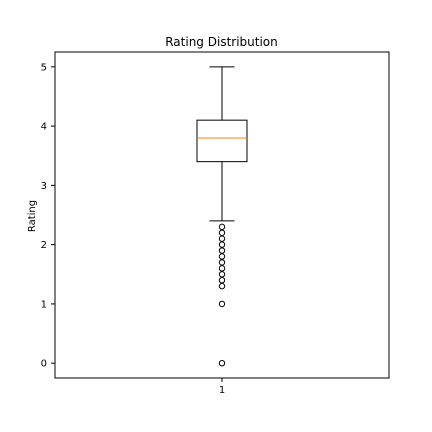 This screenshot has width=432, height=432. What do you see at coordinates (44, 245) in the screenshot?
I see `y-tick-label: 2` at bounding box center [44, 245].